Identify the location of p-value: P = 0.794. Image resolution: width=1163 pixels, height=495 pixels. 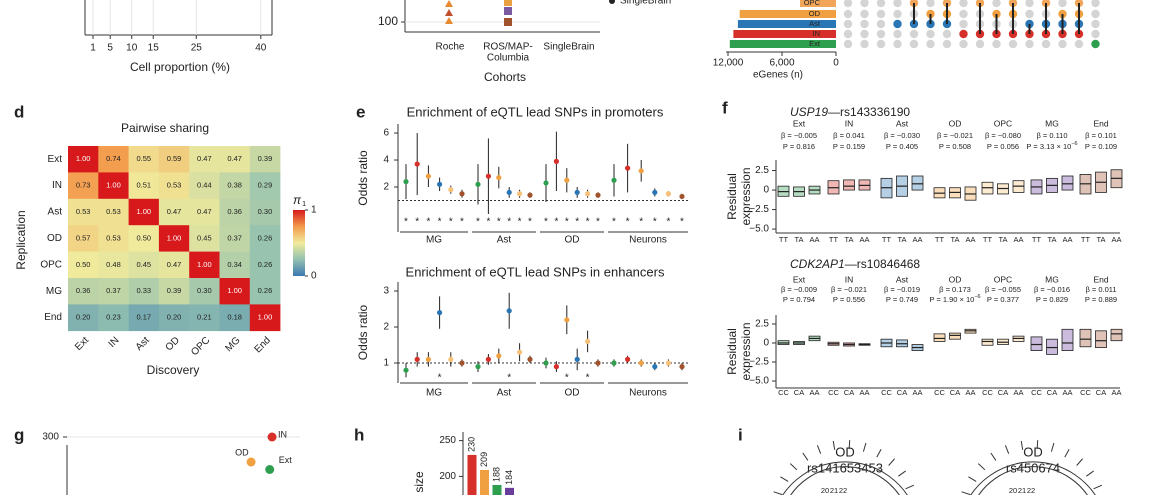
(799, 299).